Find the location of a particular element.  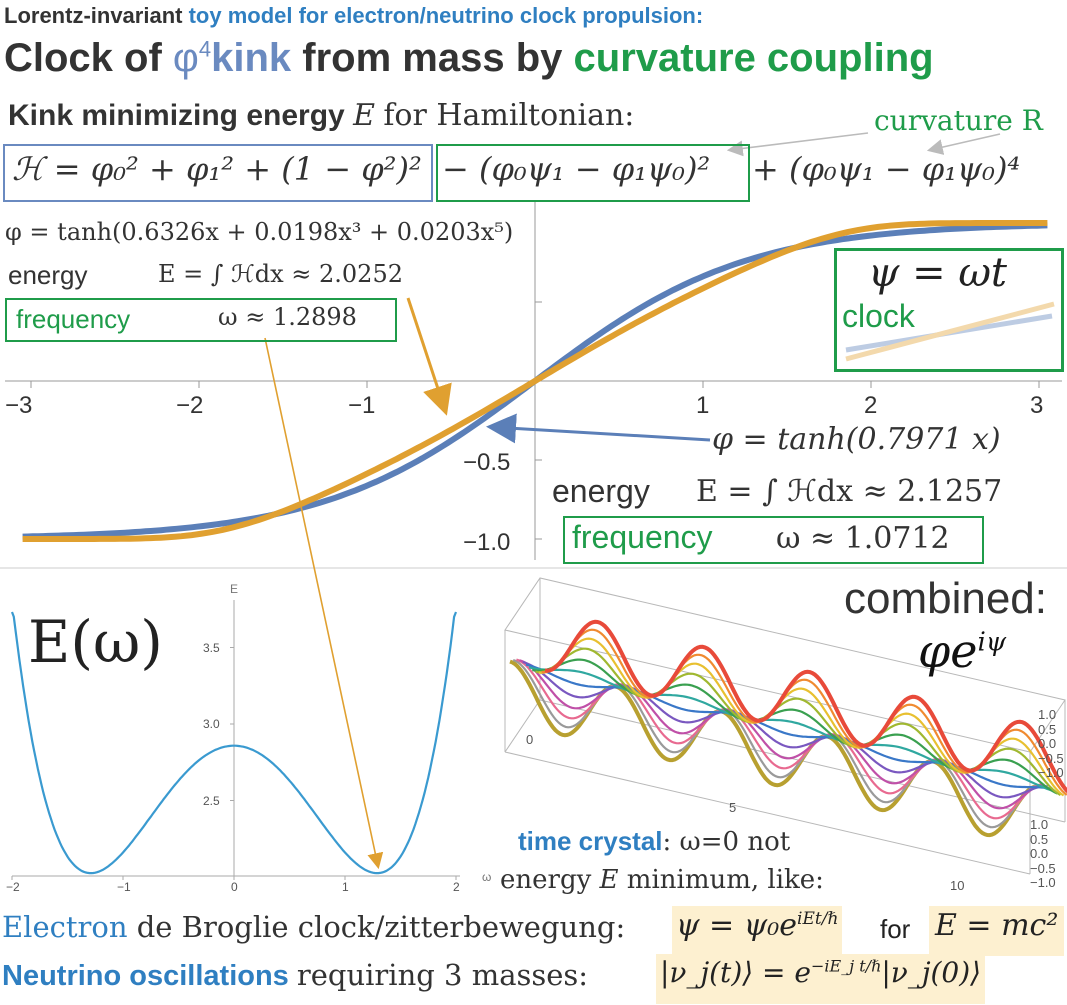

energy-curve is located at coordinates (234, 743).